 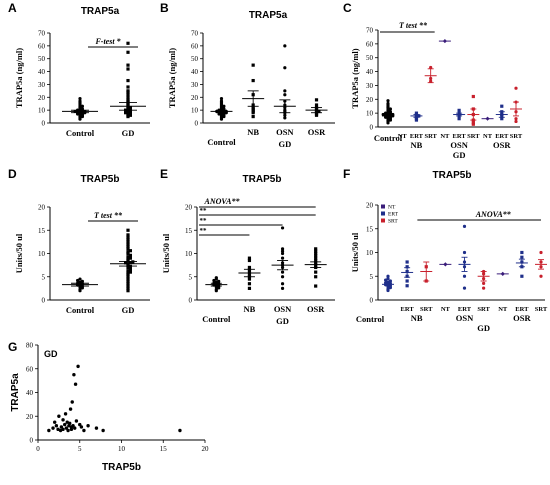 What do you see at coordinates (108, 215) in the screenshot?
I see `significance-annotation: T test **` at bounding box center [108, 215].